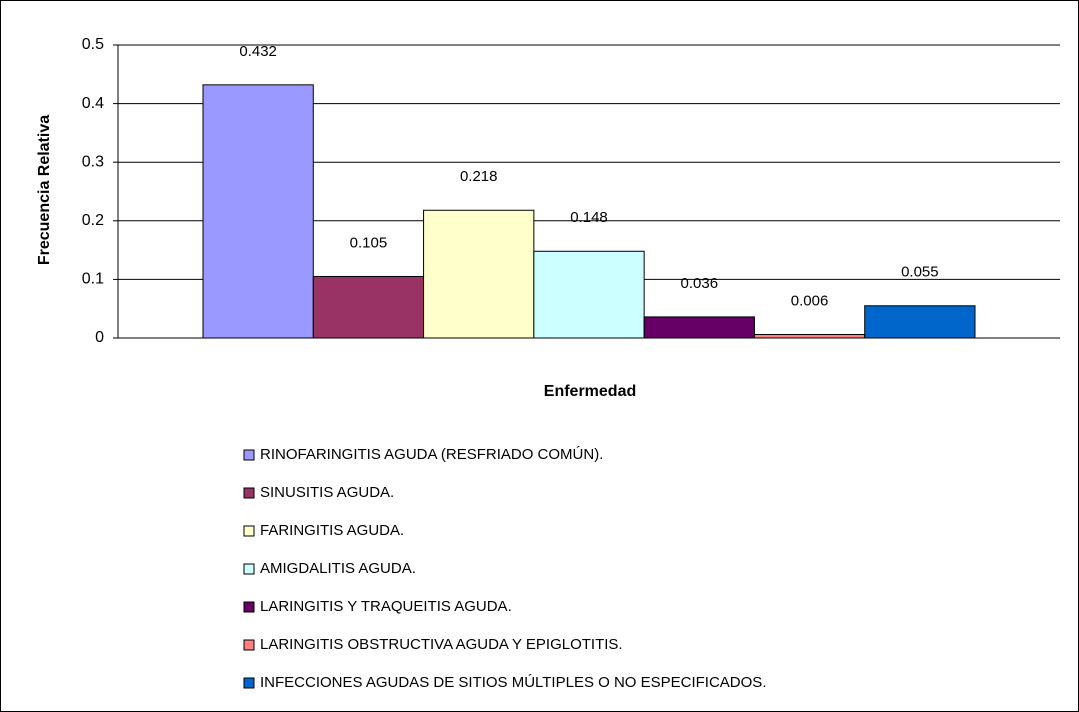 This screenshot has height=712, width=1079. What do you see at coordinates (338, 568) in the screenshot?
I see `legend-label: AMIGDALITIS AGUDA.` at bounding box center [338, 568].